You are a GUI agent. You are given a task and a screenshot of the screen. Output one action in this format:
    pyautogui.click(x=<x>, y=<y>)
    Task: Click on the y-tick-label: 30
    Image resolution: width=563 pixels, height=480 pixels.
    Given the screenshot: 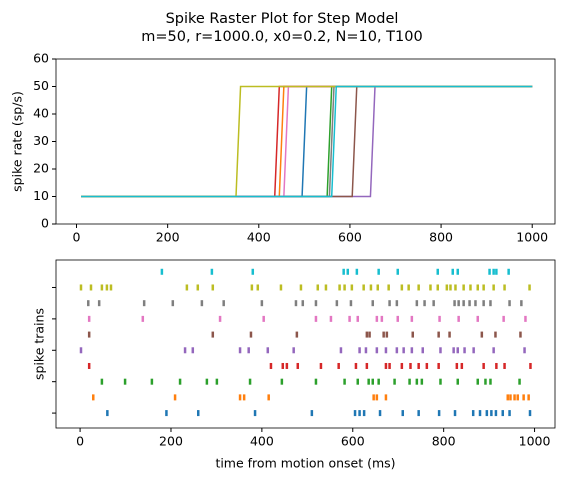 What is the action you would take?
    pyautogui.click(x=41, y=140)
    